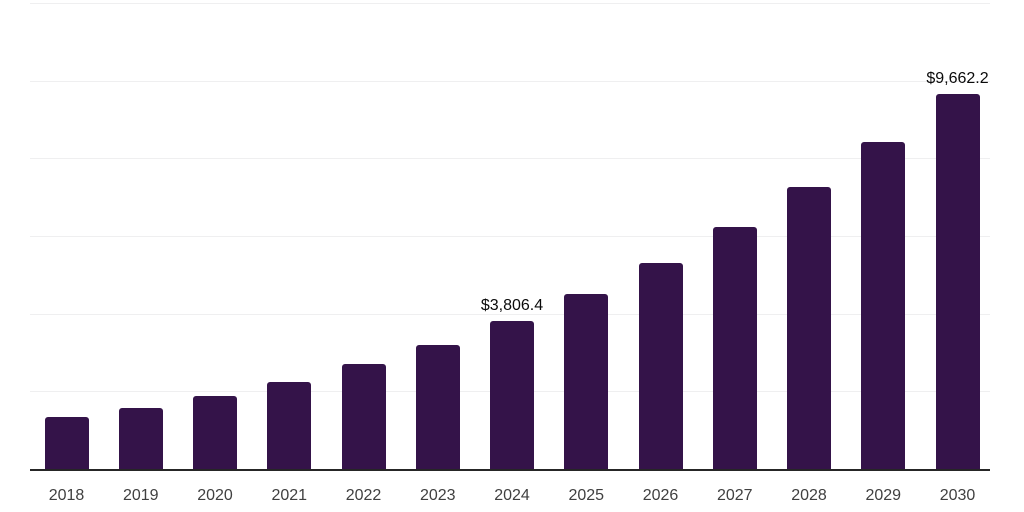 The image size is (1024, 512). Describe the element at coordinates (512, 395) in the screenshot. I see `bar-2024` at that location.